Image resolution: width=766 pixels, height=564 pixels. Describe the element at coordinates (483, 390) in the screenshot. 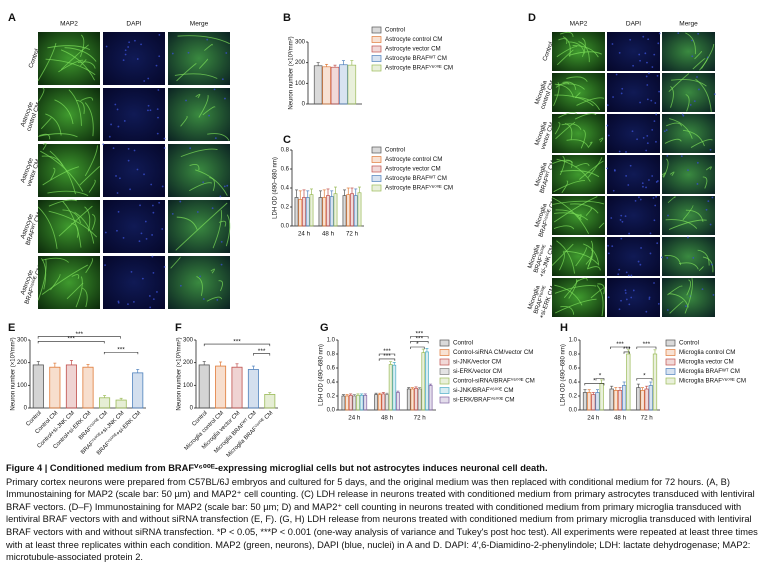

I see `legend-label: si-JNK/BRAFⱽ⁶⁰⁰ᴱ CM` at that location.